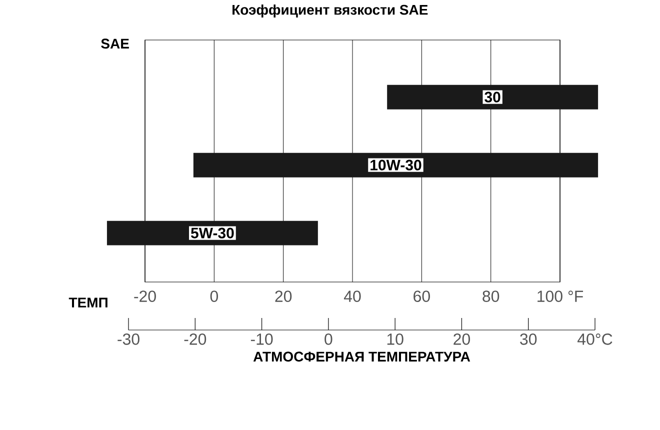 The image size is (660, 430). Describe the element at coordinates (561, 296) in the screenshot. I see `x-tick-label: 100 °F` at that location.